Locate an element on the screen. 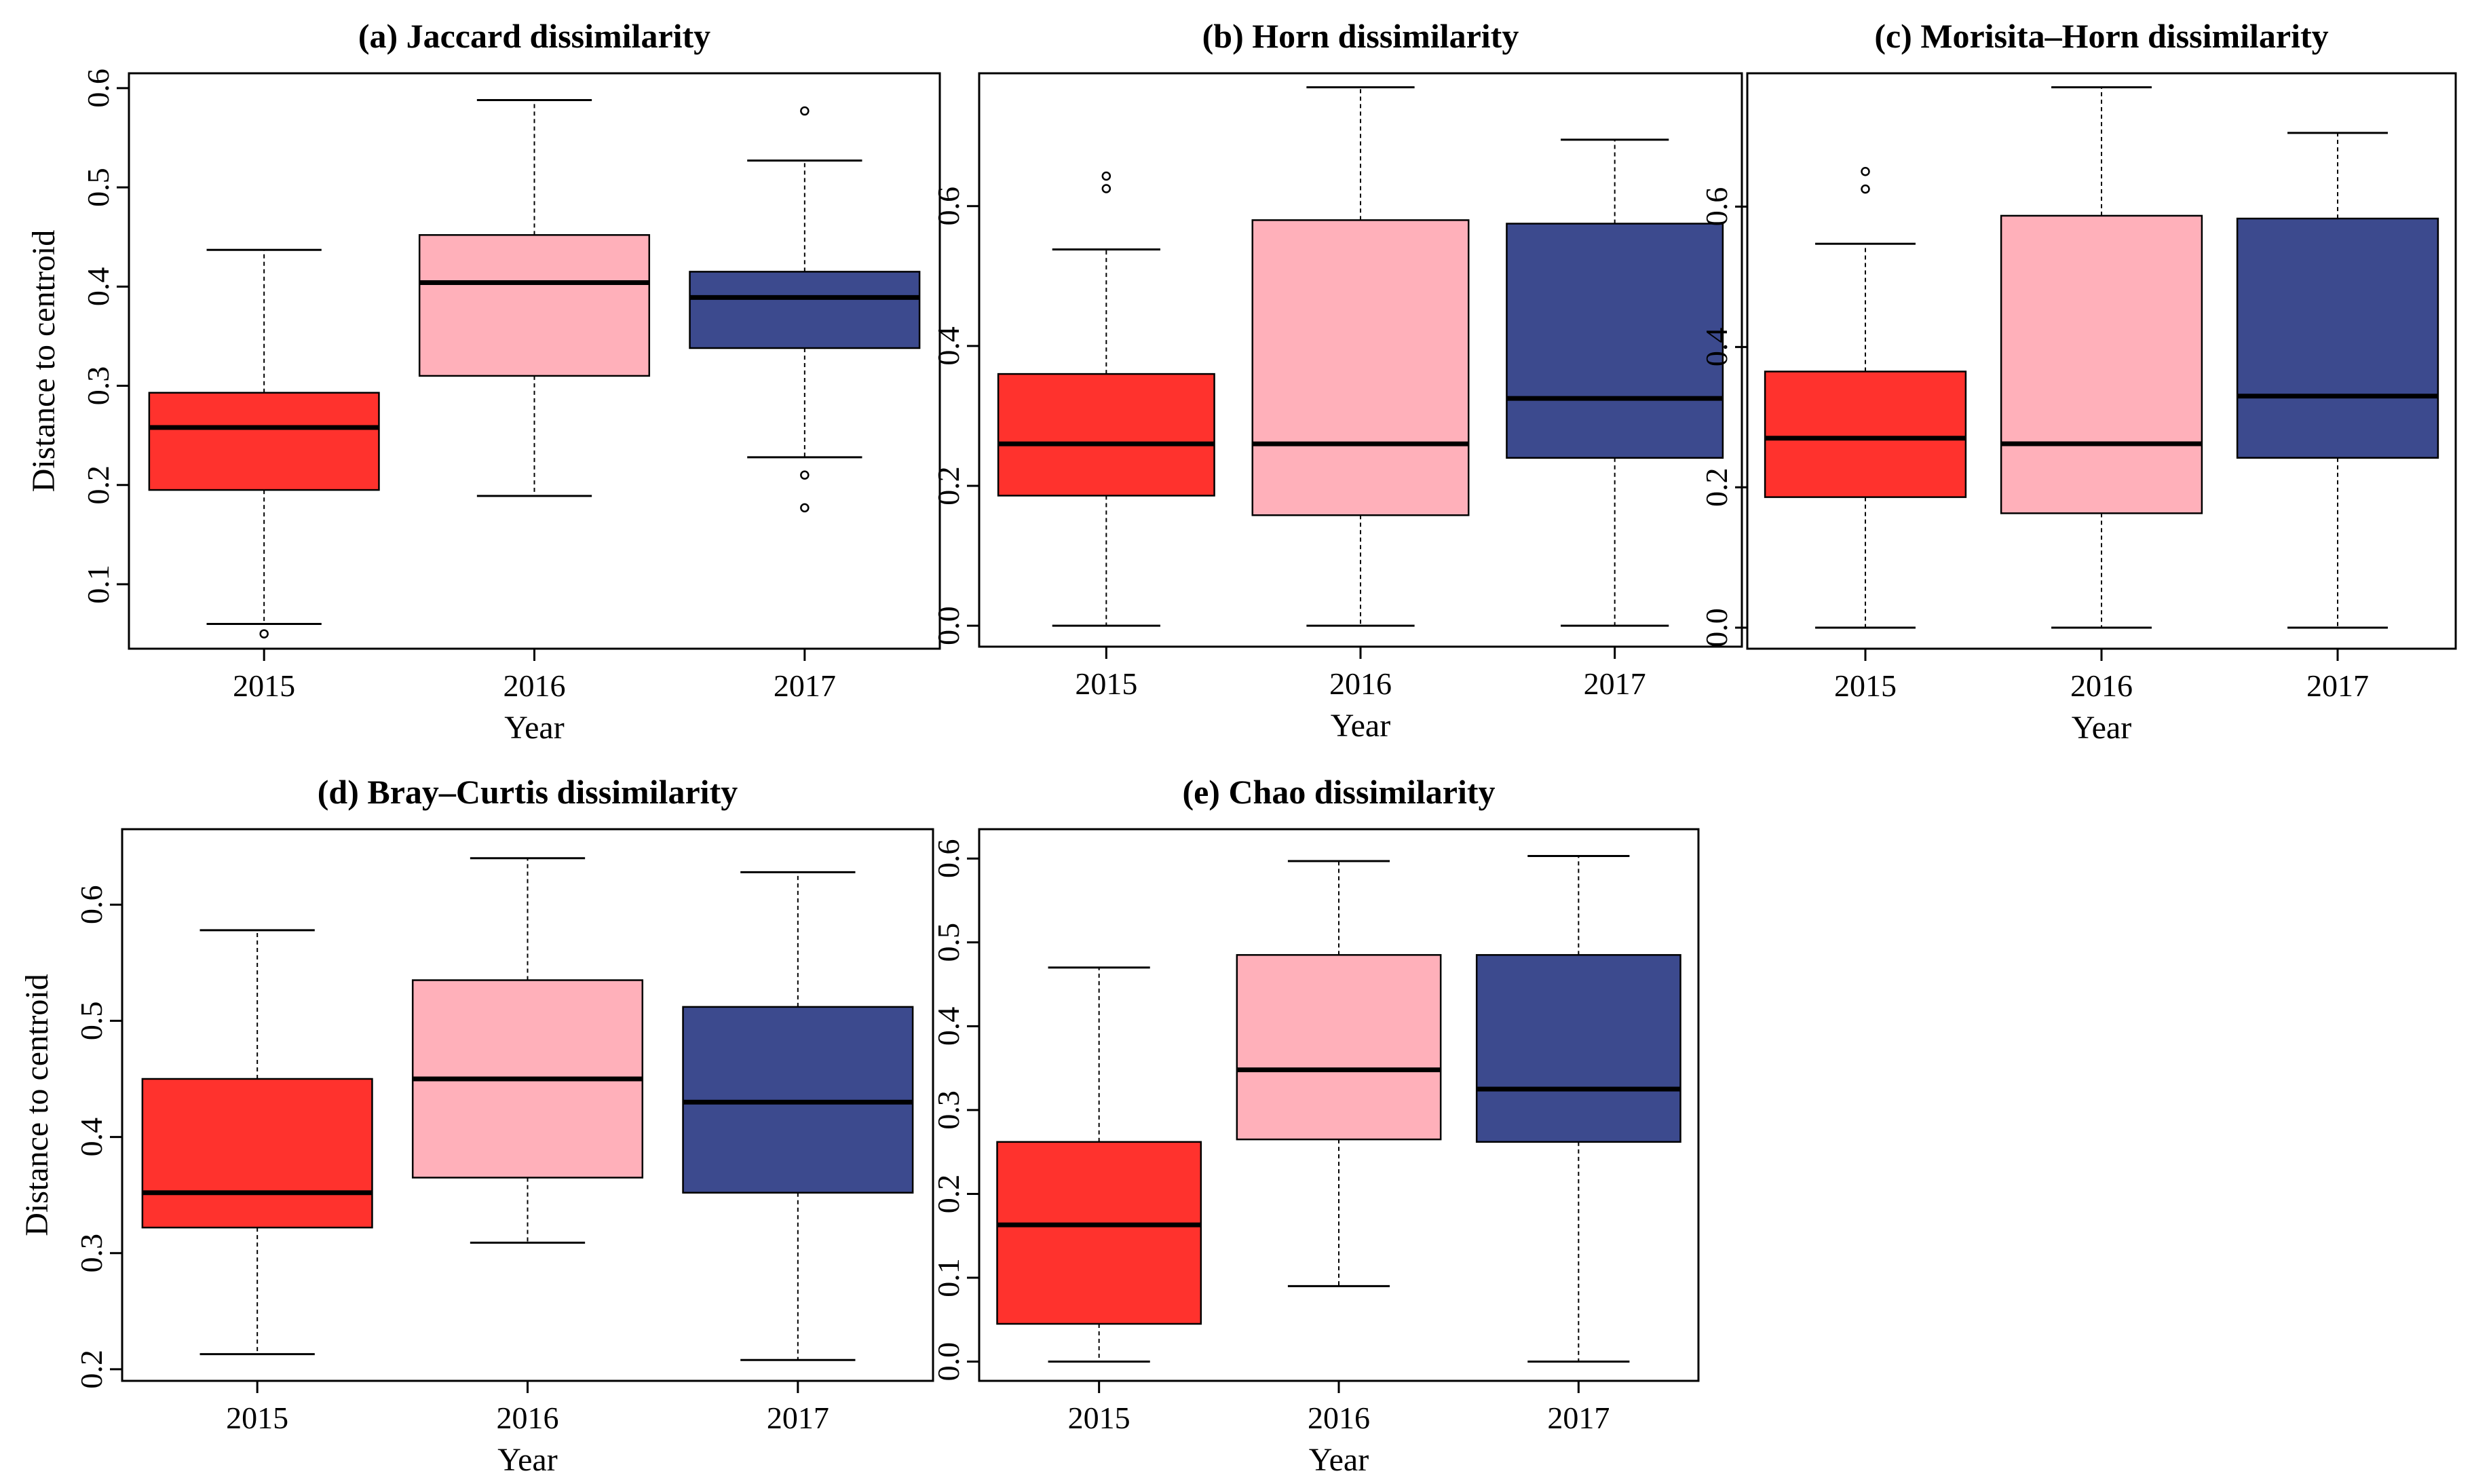  panel-title: (d) Bray–Curtis dissimilarity is located at coordinates (528, 792).